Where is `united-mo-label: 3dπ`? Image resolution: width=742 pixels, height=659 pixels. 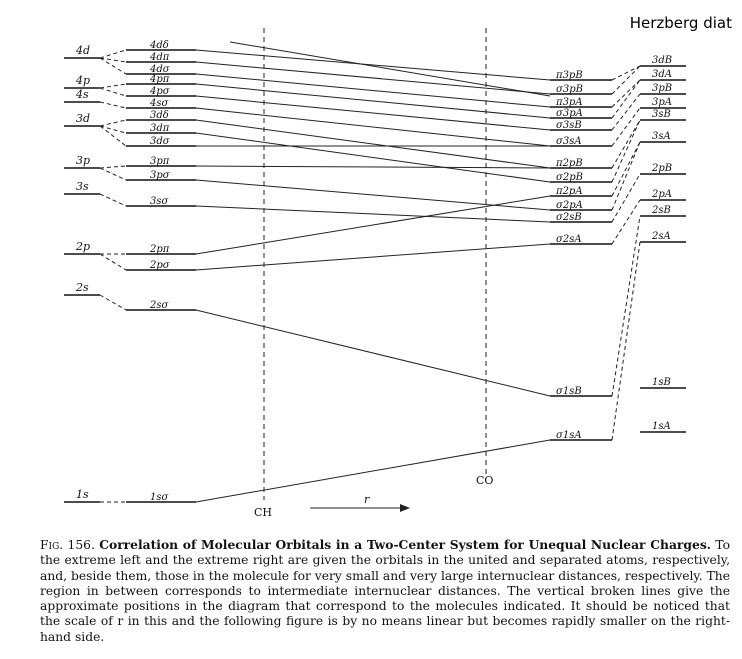 united-mo-label: 3dπ is located at coordinates (160, 128).